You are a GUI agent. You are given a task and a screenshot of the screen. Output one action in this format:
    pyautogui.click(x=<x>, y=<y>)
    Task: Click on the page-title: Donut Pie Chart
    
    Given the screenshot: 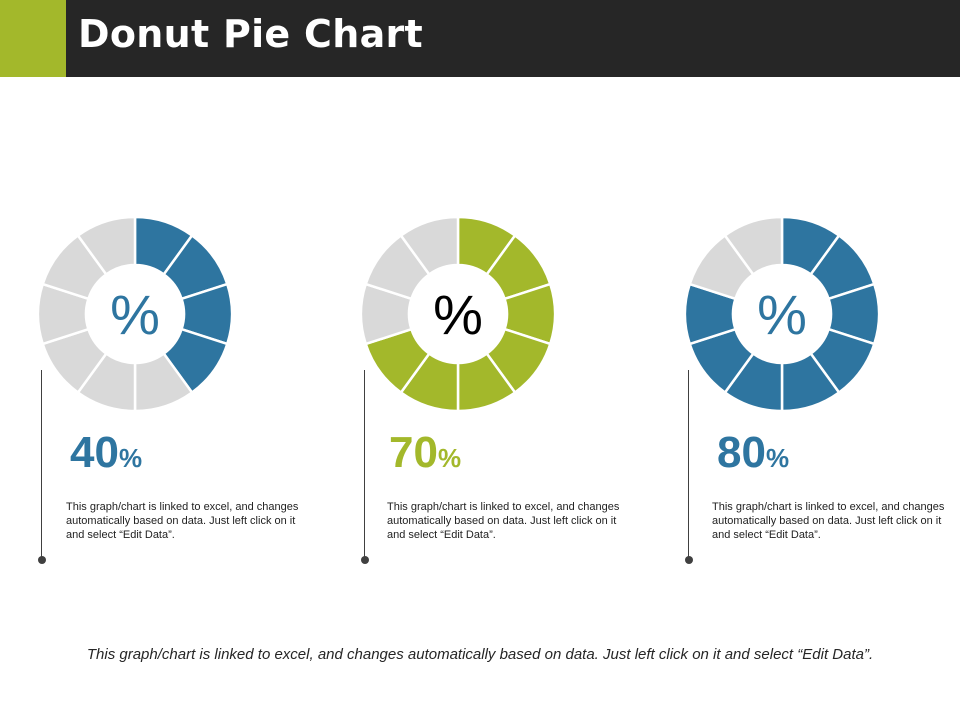 What is the action you would take?
    pyautogui.click(x=251, y=34)
    